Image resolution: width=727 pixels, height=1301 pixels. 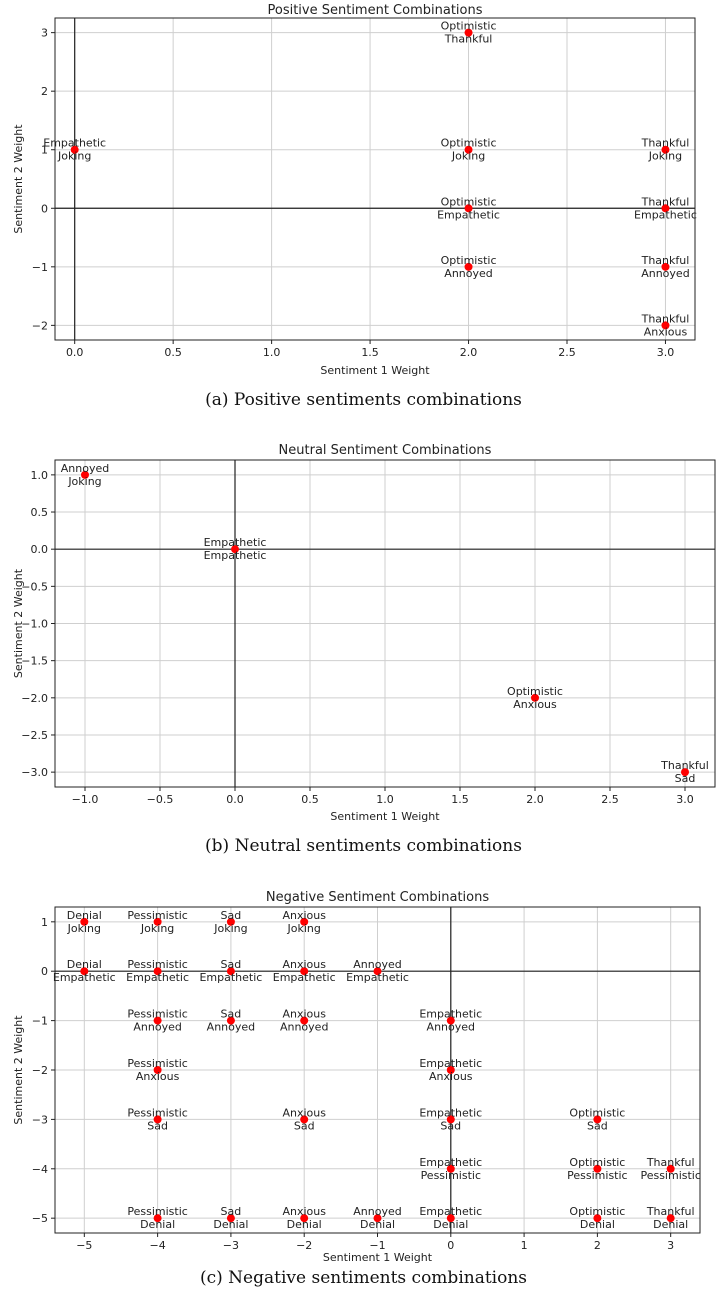 I want to click on y-tick-label: 0.0, so click(x=40, y=549).